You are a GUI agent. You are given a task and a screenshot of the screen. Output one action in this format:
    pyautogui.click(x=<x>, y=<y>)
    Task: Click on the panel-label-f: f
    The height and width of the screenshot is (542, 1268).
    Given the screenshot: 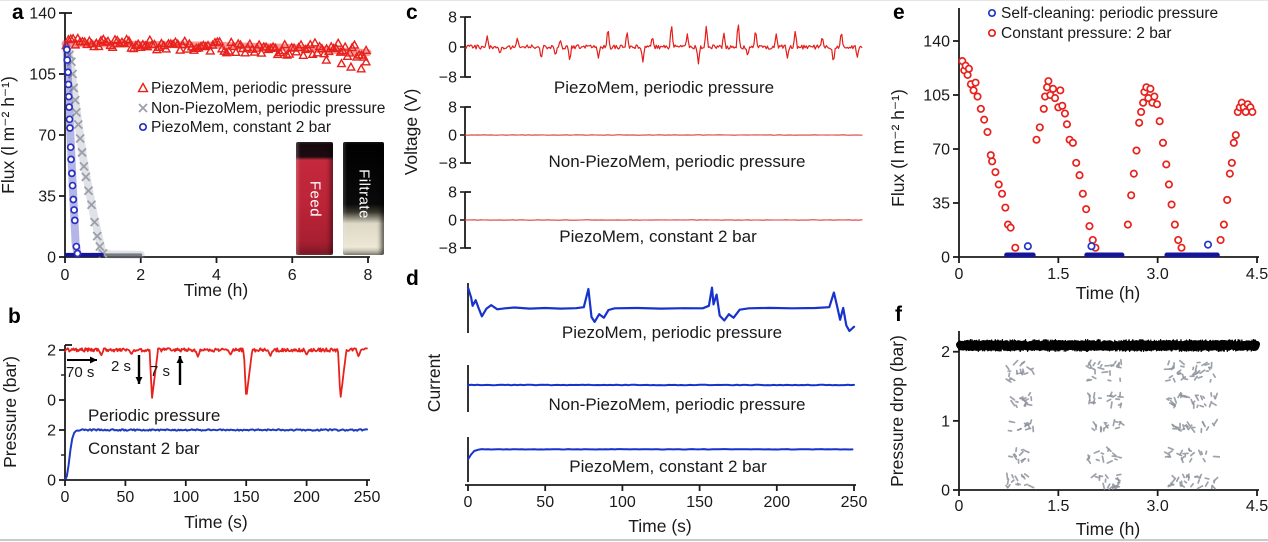 What is the action you would take?
    pyautogui.click(x=898, y=314)
    